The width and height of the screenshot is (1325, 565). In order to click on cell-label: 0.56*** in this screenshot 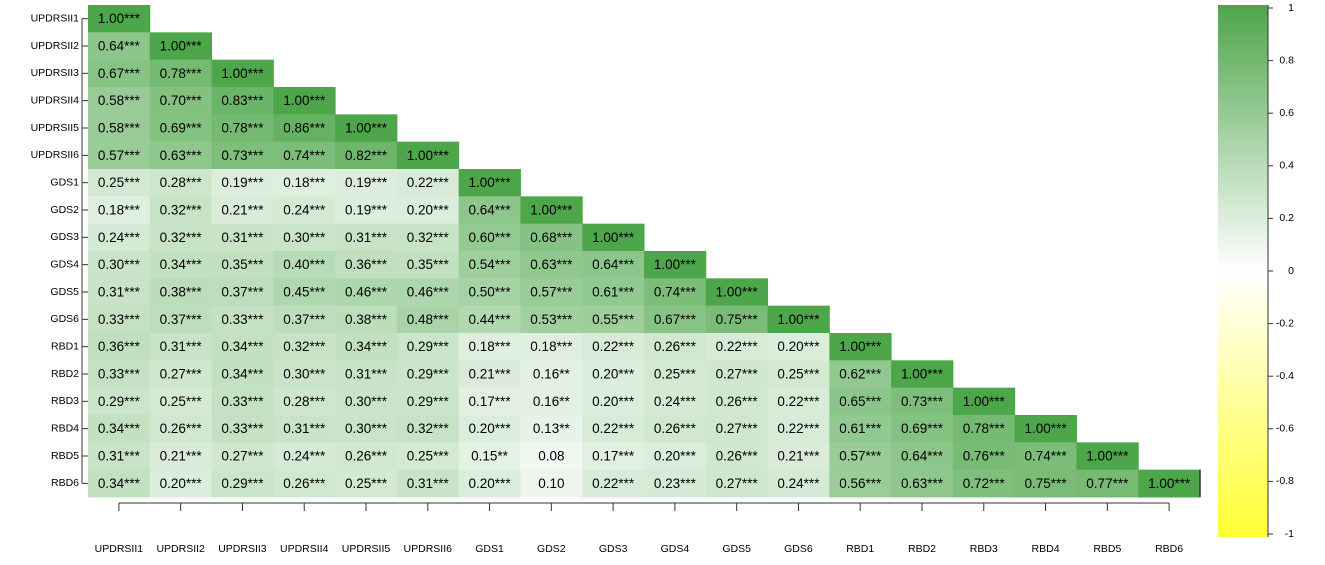, I will do `click(860, 483)`.